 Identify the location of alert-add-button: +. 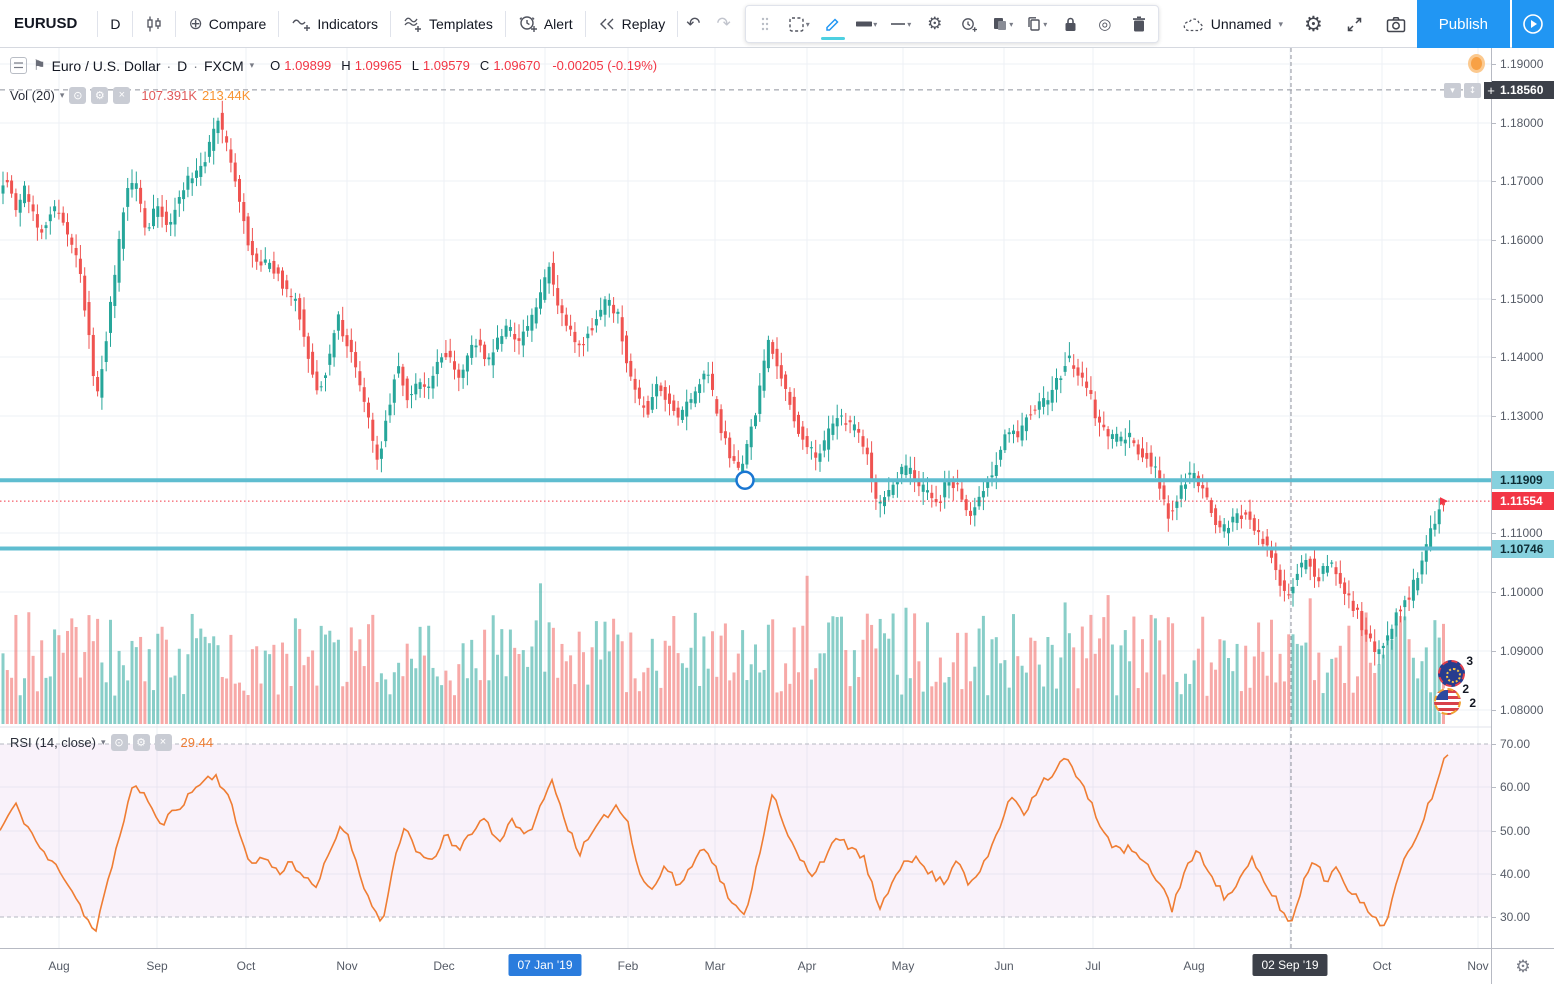
(1491, 90).